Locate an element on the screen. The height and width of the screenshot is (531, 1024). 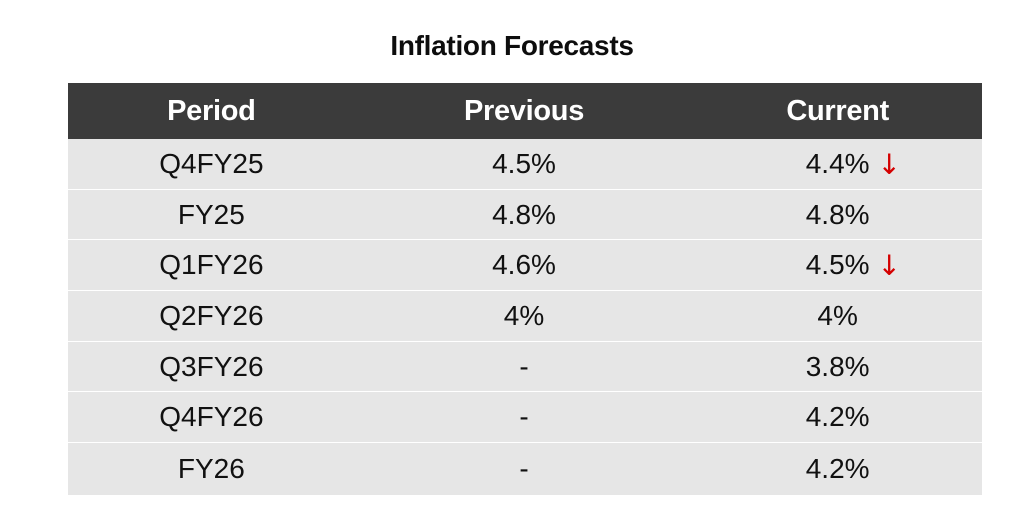
period-cell: FY26 is located at coordinates (211, 469).